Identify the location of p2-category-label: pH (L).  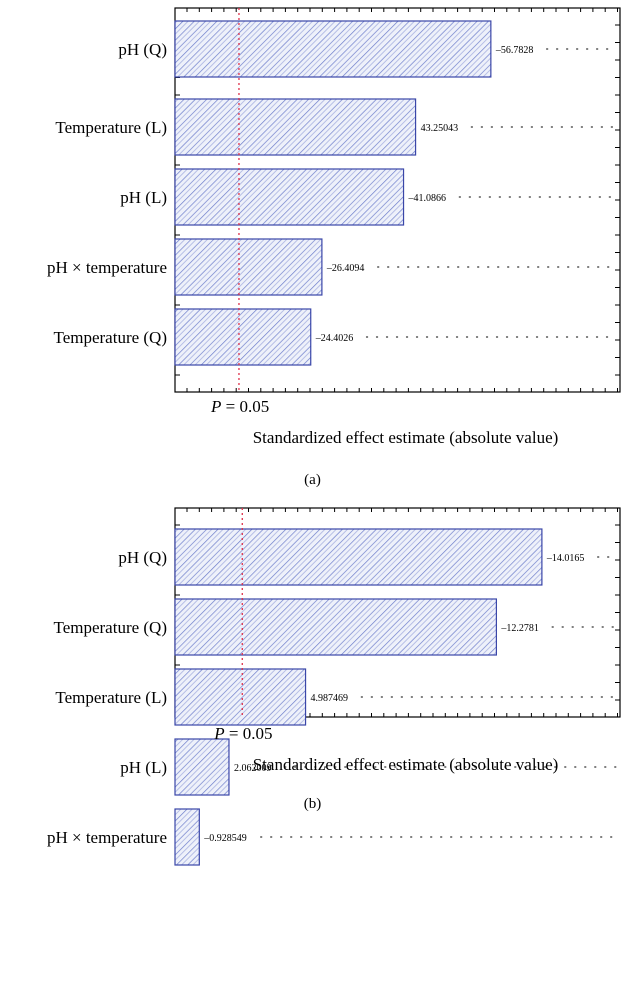
(143, 767).